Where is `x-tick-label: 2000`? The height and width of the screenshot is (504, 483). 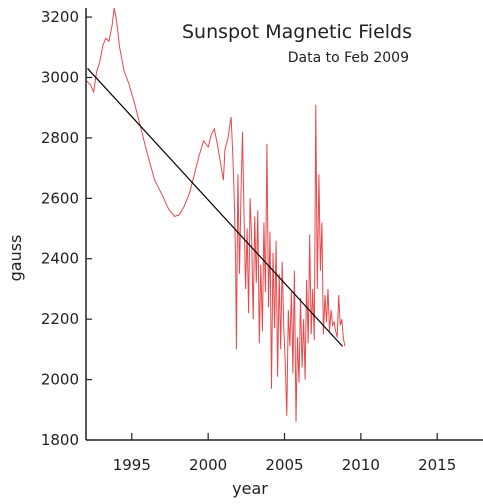
x-tick-label: 2000 is located at coordinates (208, 465).